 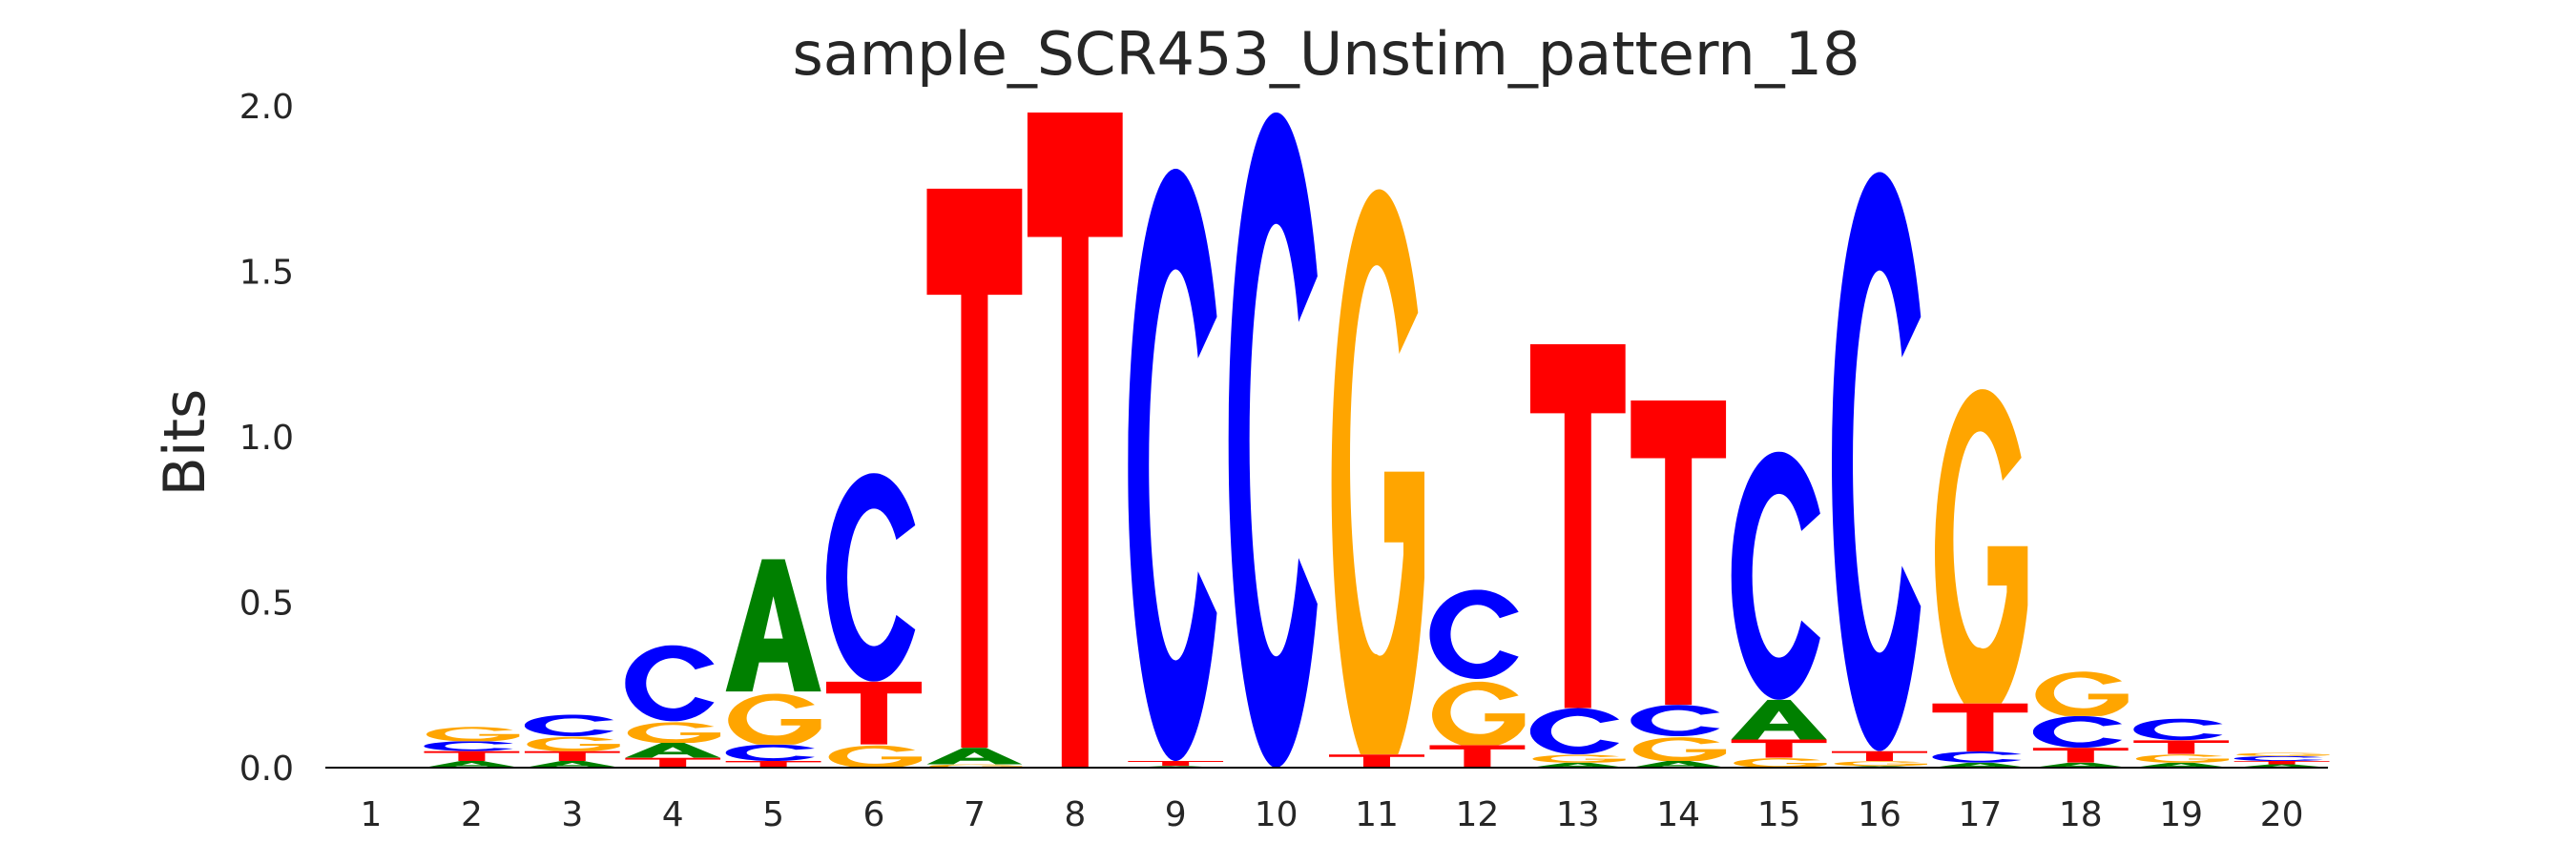 I want to click on x-tick-label: 7, so click(x=975, y=814).